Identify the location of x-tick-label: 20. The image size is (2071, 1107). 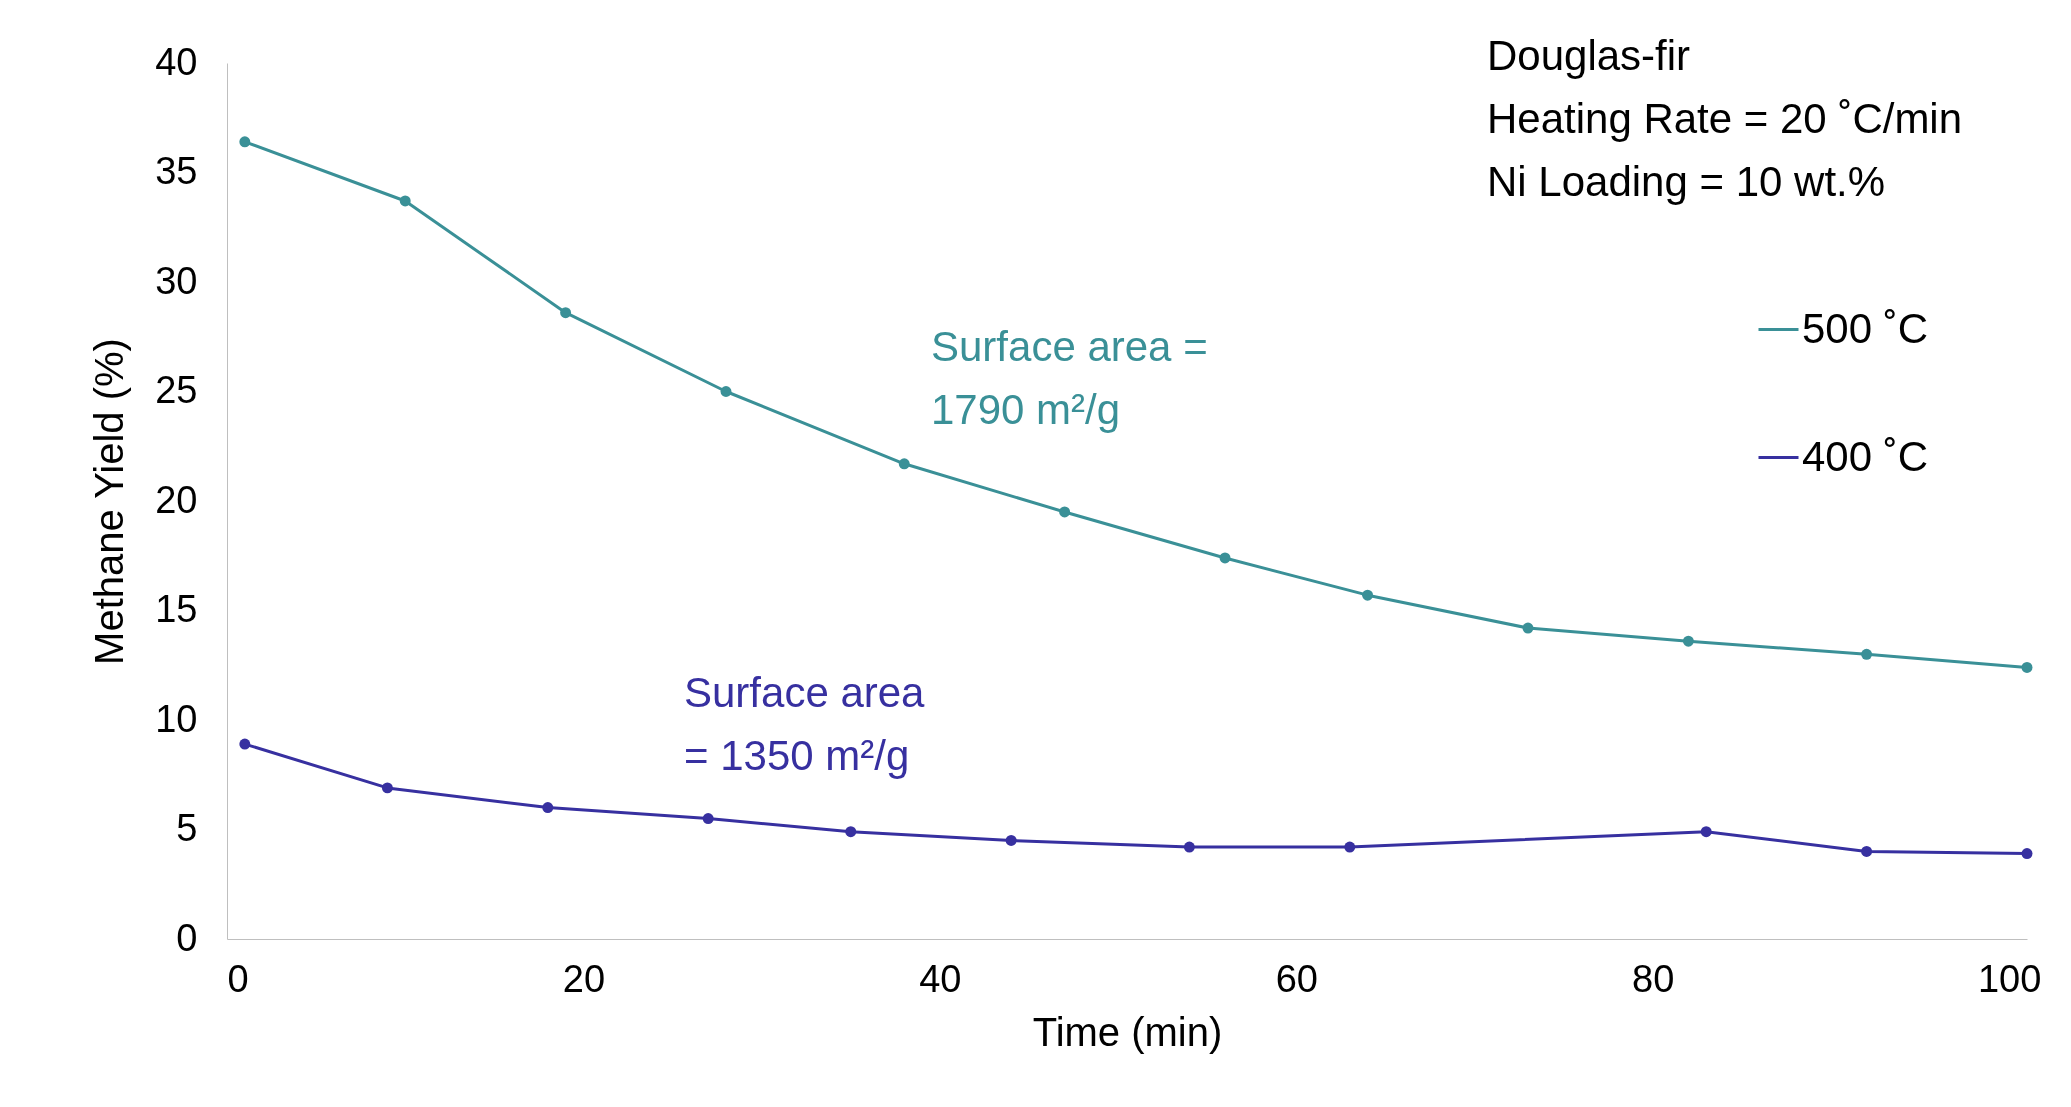
(584, 978).